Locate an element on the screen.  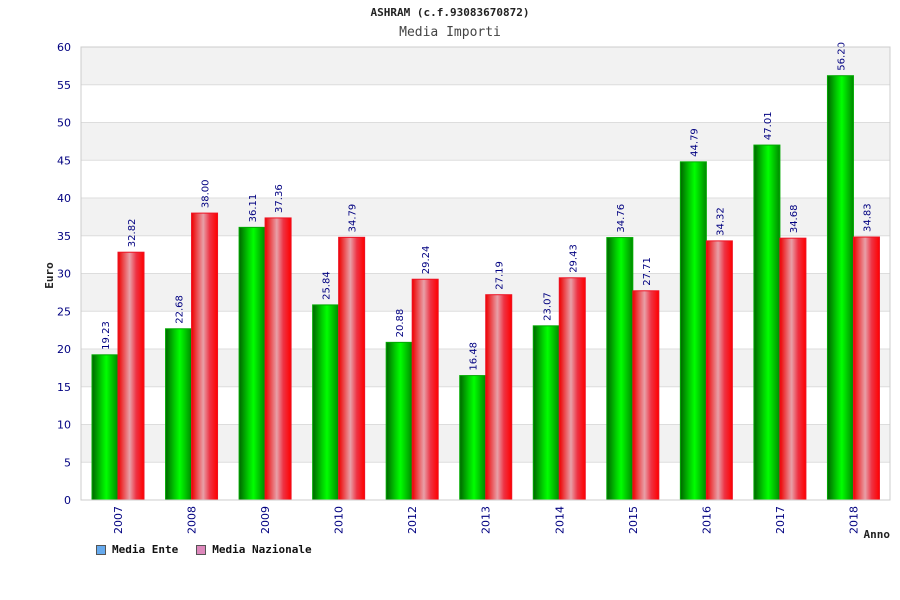
value-label-media-ente-2009: 36.11 is located at coordinates (253, 208).